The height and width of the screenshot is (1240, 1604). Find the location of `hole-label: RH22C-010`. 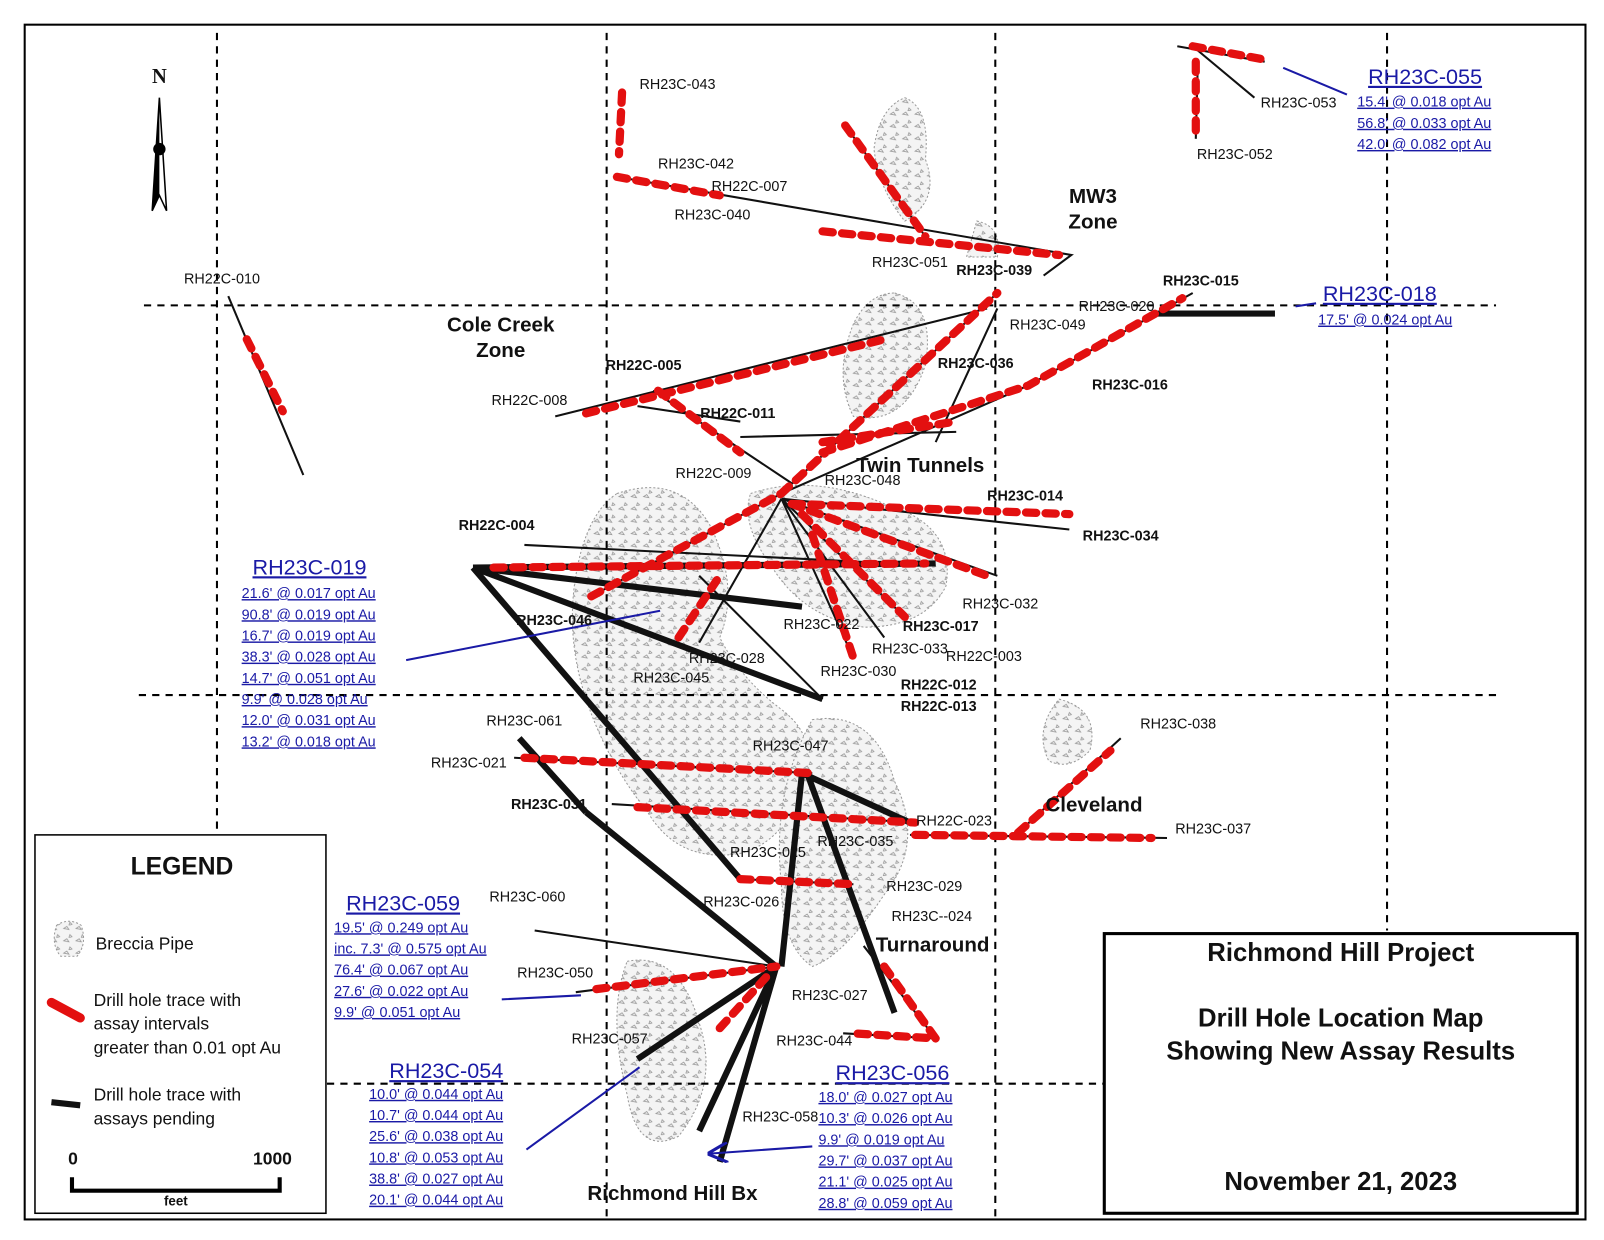

hole-label: RH22C-010 is located at coordinates (222, 279).